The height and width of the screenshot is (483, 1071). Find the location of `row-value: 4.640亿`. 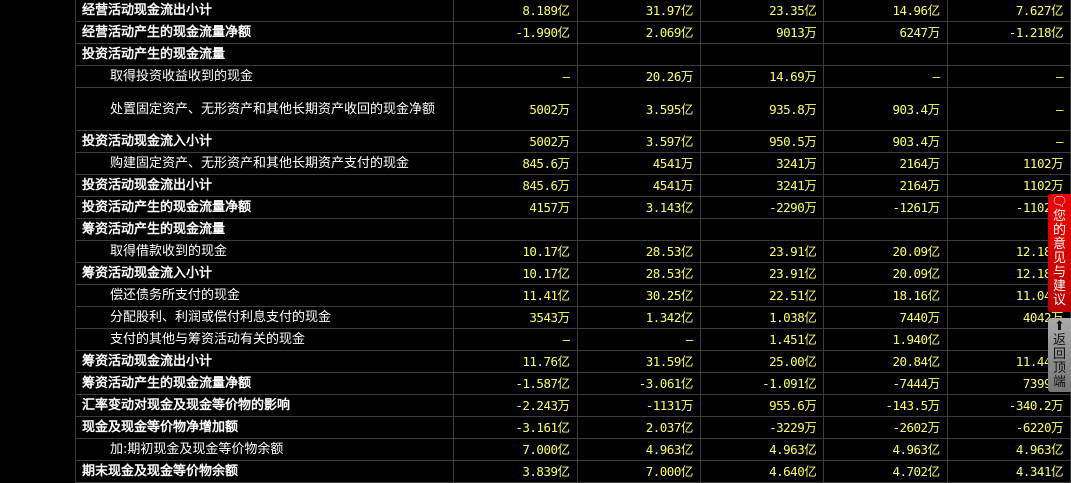

row-value: 4.640亿 is located at coordinates (762, 471).